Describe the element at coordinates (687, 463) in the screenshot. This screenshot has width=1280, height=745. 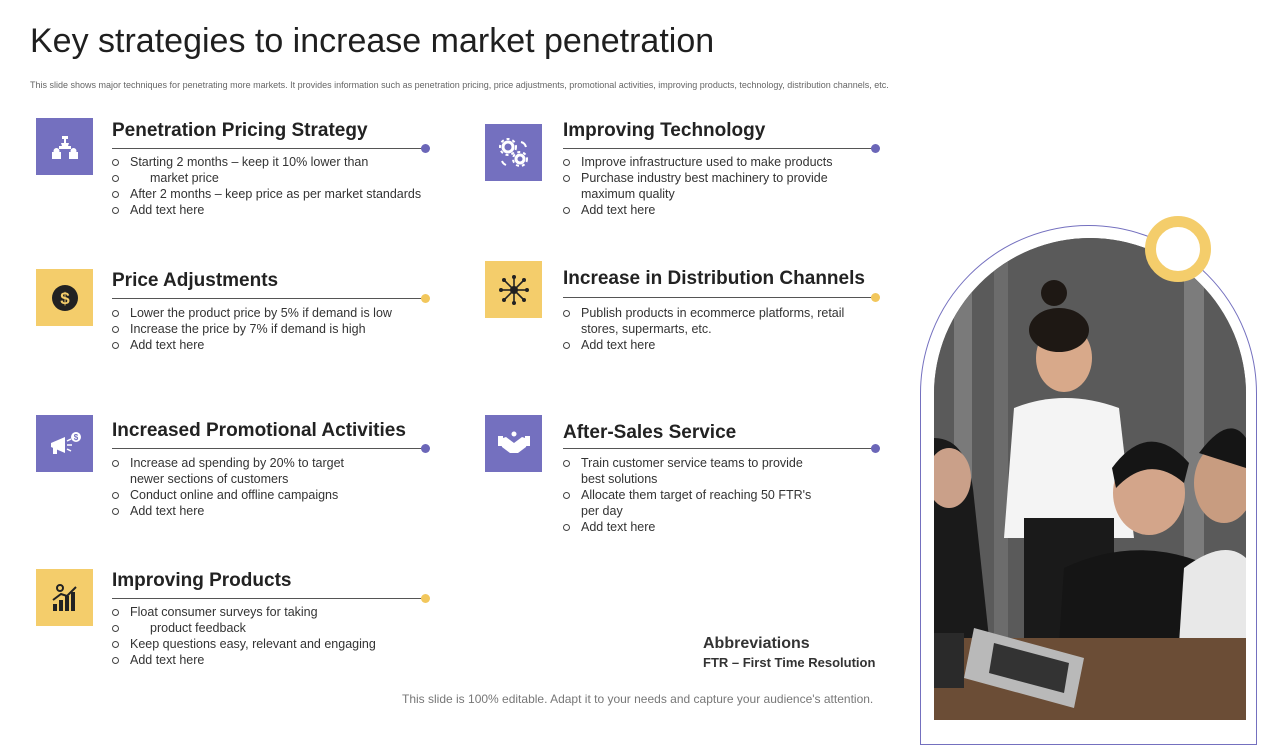
I see `list-item: Train customer service teams to provide` at that location.